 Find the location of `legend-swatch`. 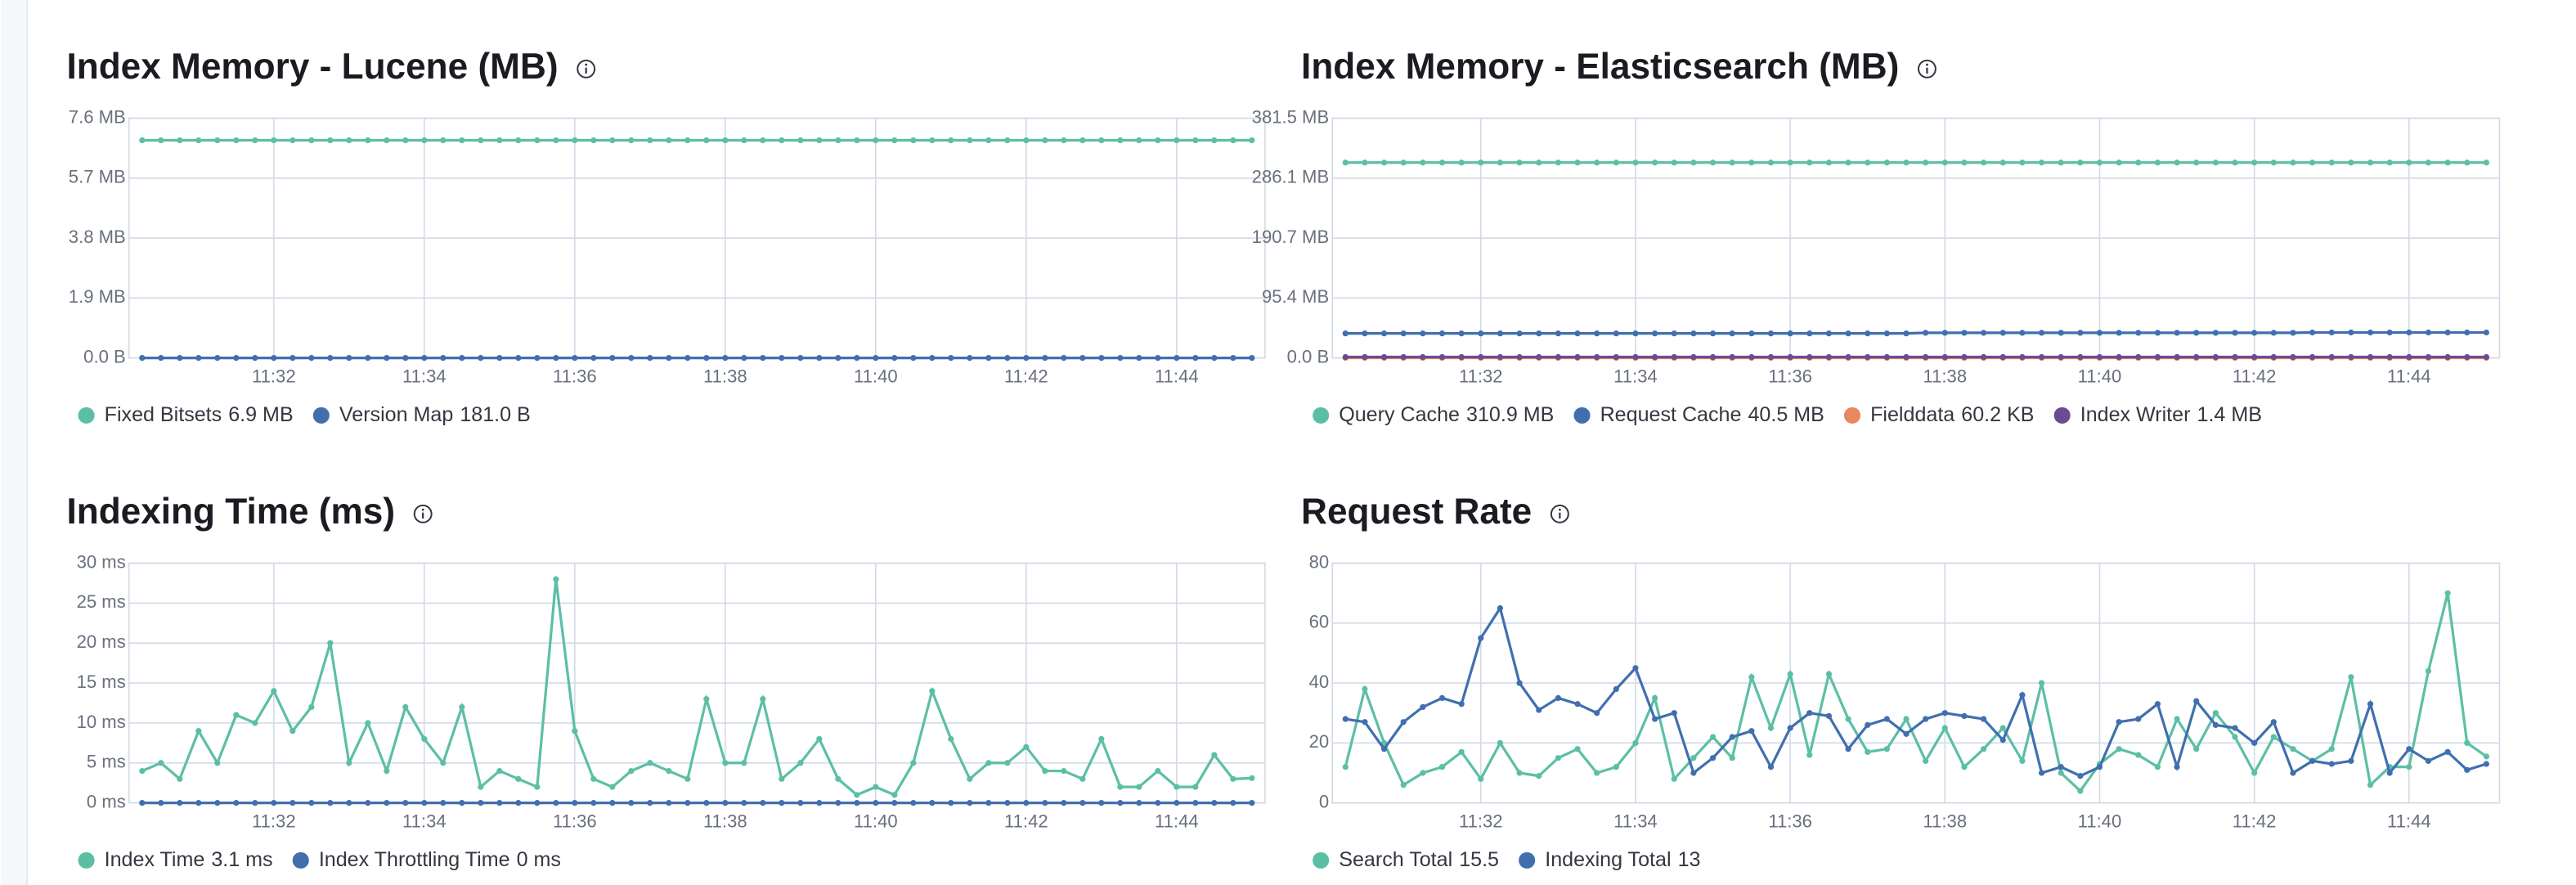

legend-swatch is located at coordinates (86, 415).